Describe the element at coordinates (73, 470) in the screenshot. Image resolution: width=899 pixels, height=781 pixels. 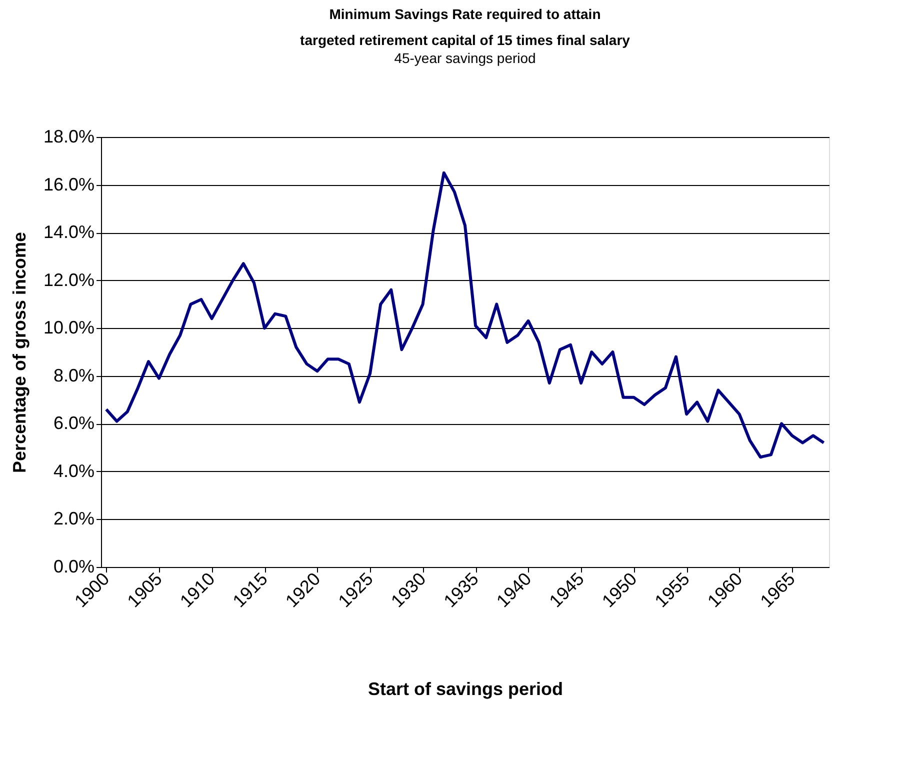
I see `y-tick-label: 4.0%` at that location.